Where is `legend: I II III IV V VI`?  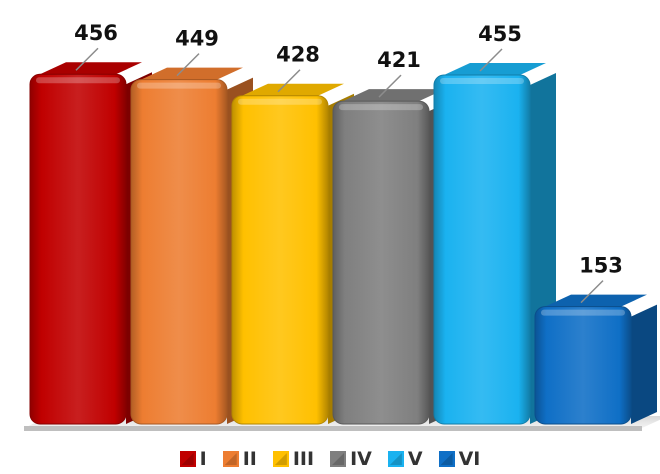 legend: I II III IV V VI is located at coordinates (330, 459).